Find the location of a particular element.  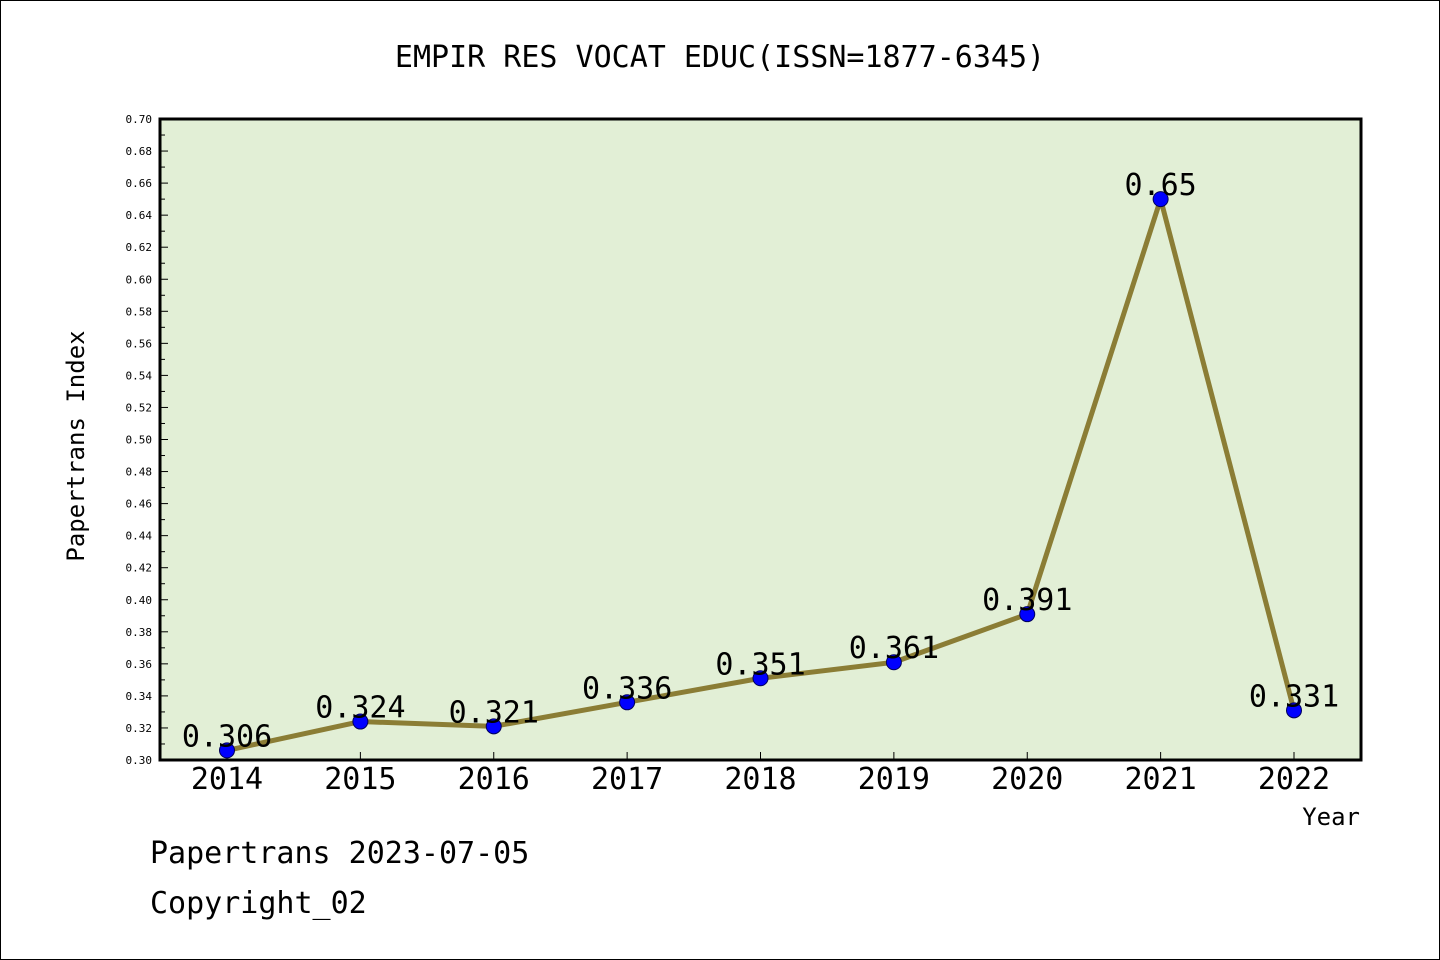

y-tick-label: 0.40 is located at coordinates (139, 600).